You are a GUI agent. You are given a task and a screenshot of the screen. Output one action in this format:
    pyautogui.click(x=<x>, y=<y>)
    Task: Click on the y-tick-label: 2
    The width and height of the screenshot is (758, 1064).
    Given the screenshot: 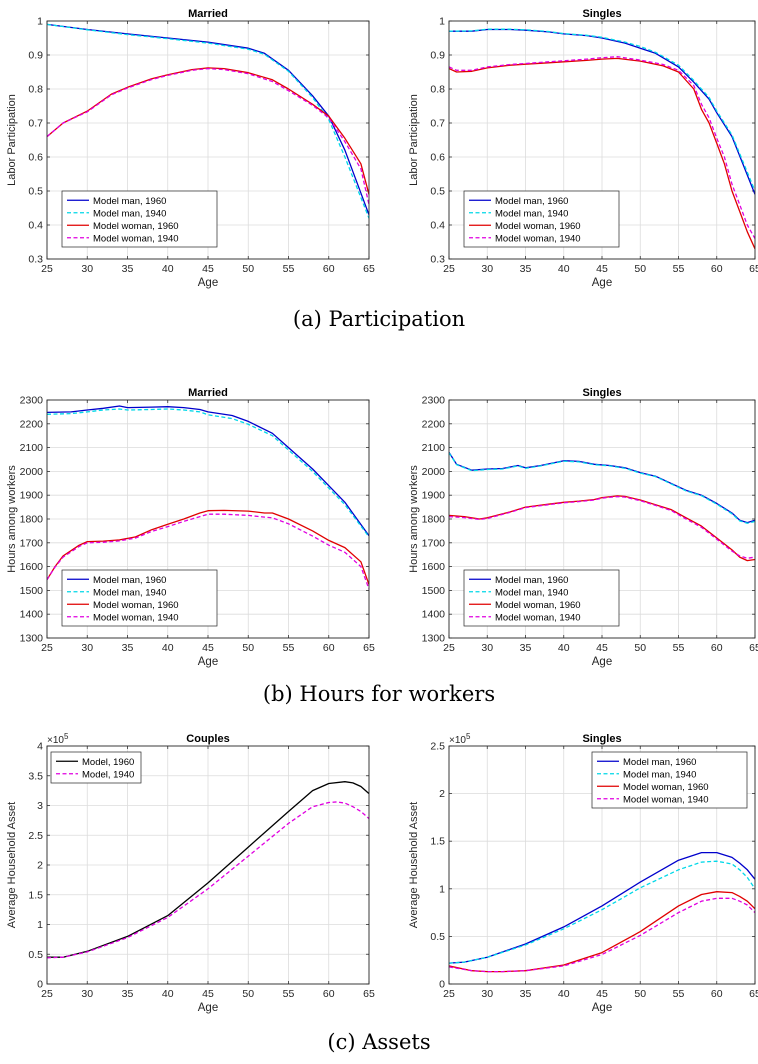 What is the action you would take?
    pyautogui.click(x=442, y=794)
    